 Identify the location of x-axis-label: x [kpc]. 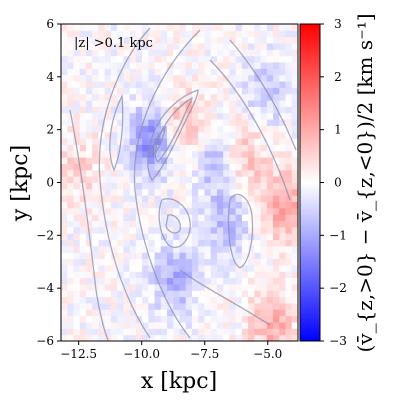
(179, 381).